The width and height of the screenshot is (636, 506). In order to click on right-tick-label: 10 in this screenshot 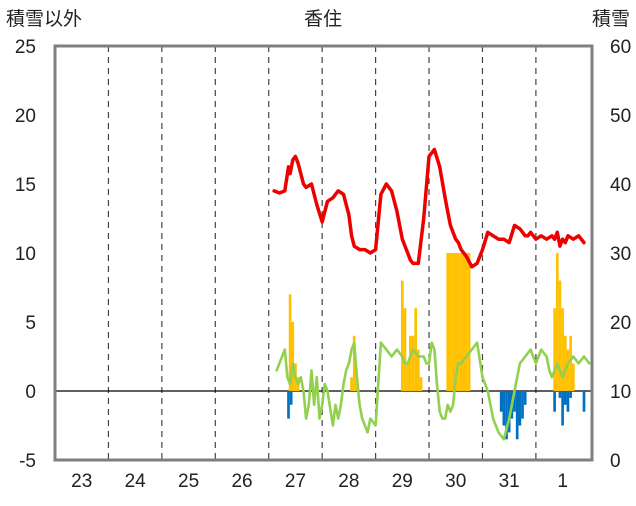, I will do `click(620, 392)`.